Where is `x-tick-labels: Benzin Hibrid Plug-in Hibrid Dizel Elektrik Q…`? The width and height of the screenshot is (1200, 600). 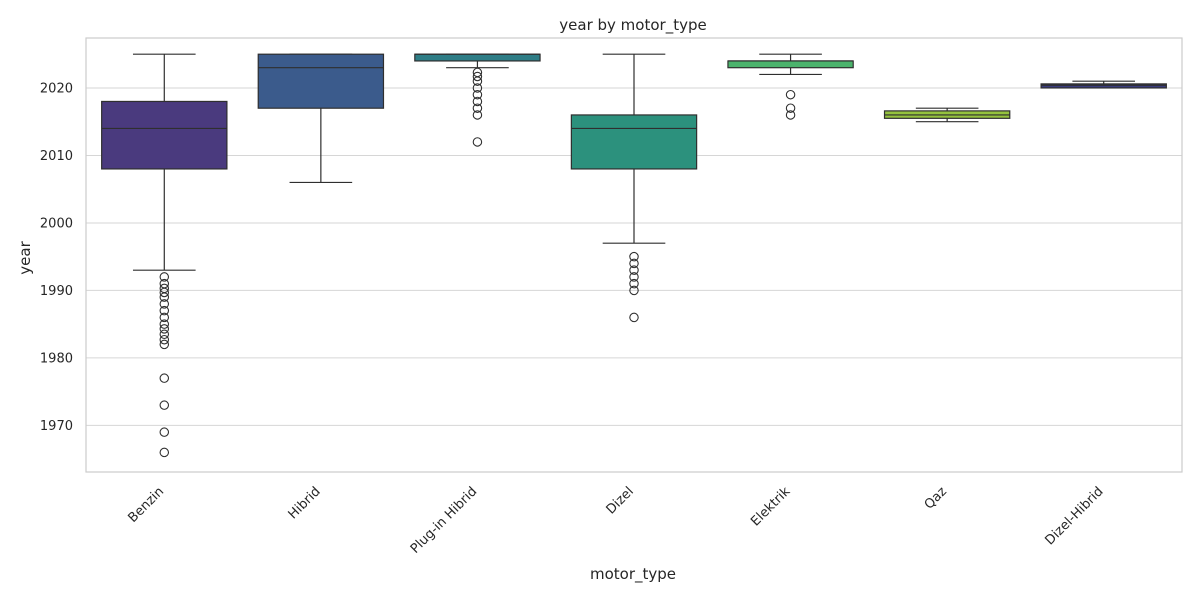 x-tick-labels: Benzin Hibrid Plug-in Hibrid Dizel Elektrik Q… is located at coordinates (616, 520).